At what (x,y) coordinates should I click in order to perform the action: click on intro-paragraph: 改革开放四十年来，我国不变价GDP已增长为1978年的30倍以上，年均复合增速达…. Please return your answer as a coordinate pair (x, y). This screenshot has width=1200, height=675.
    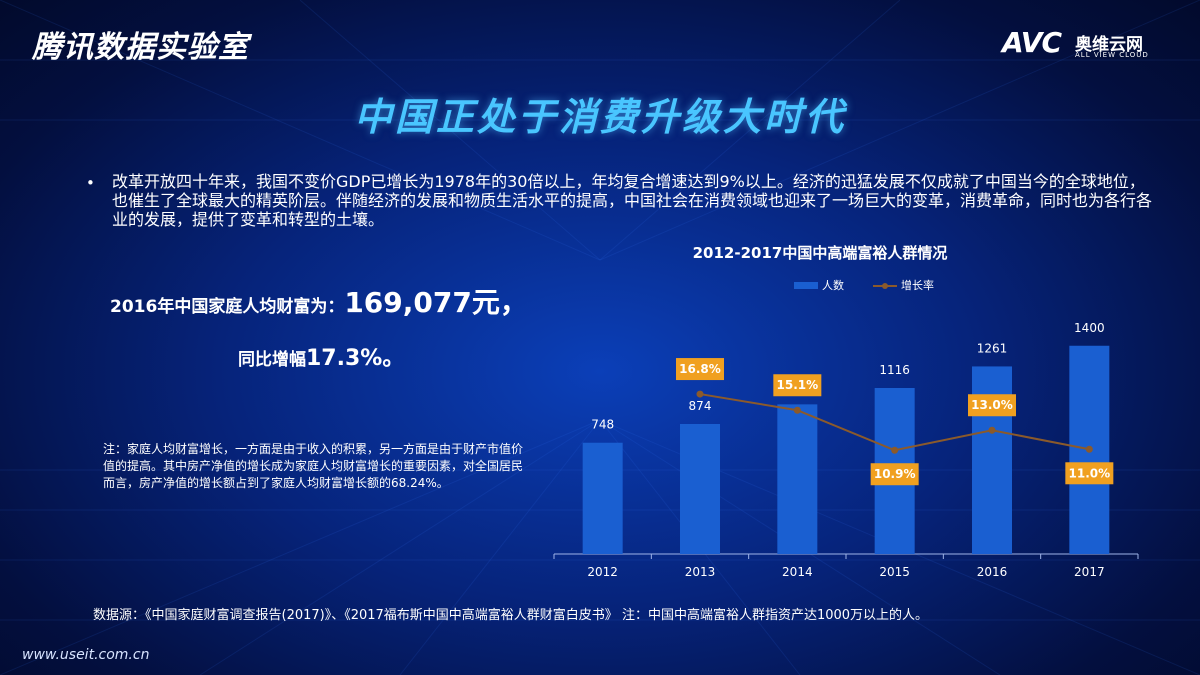
    Looking at the image, I should click on (632, 200).